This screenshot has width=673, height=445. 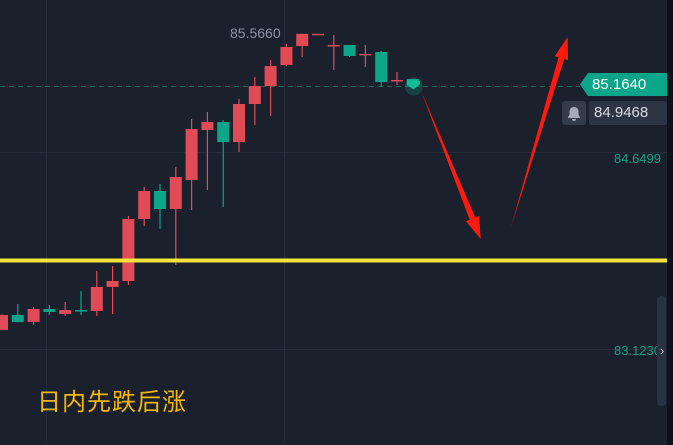 I want to click on price-axis-scrollbar, so click(x=661, y=351).